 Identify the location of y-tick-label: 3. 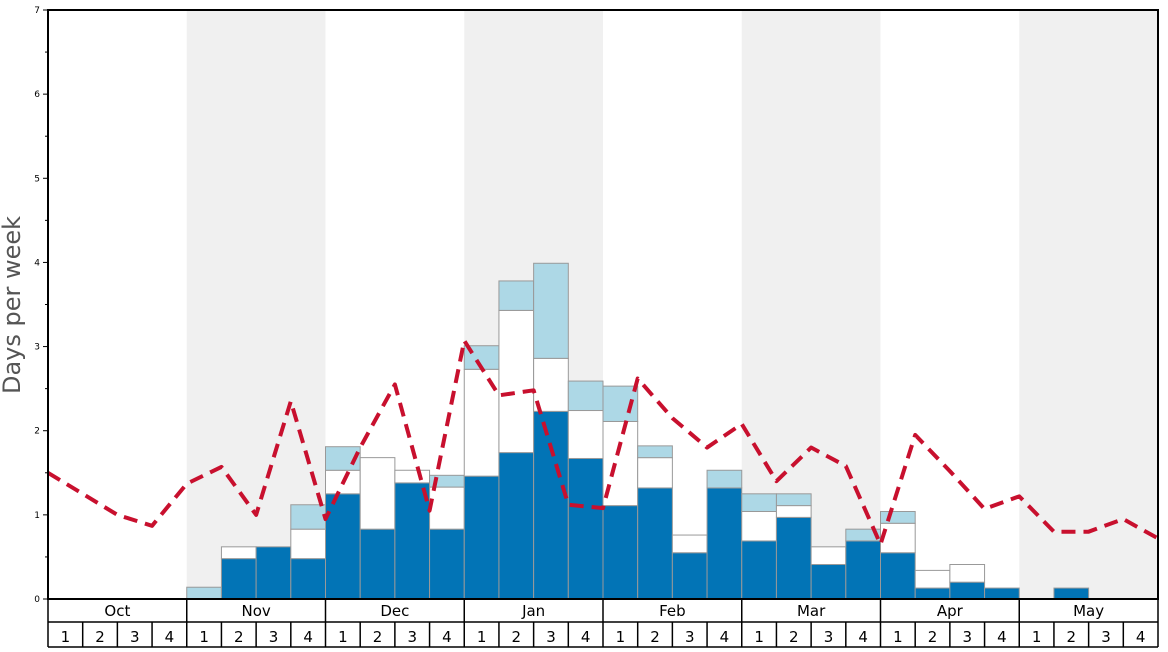
(37, 348).